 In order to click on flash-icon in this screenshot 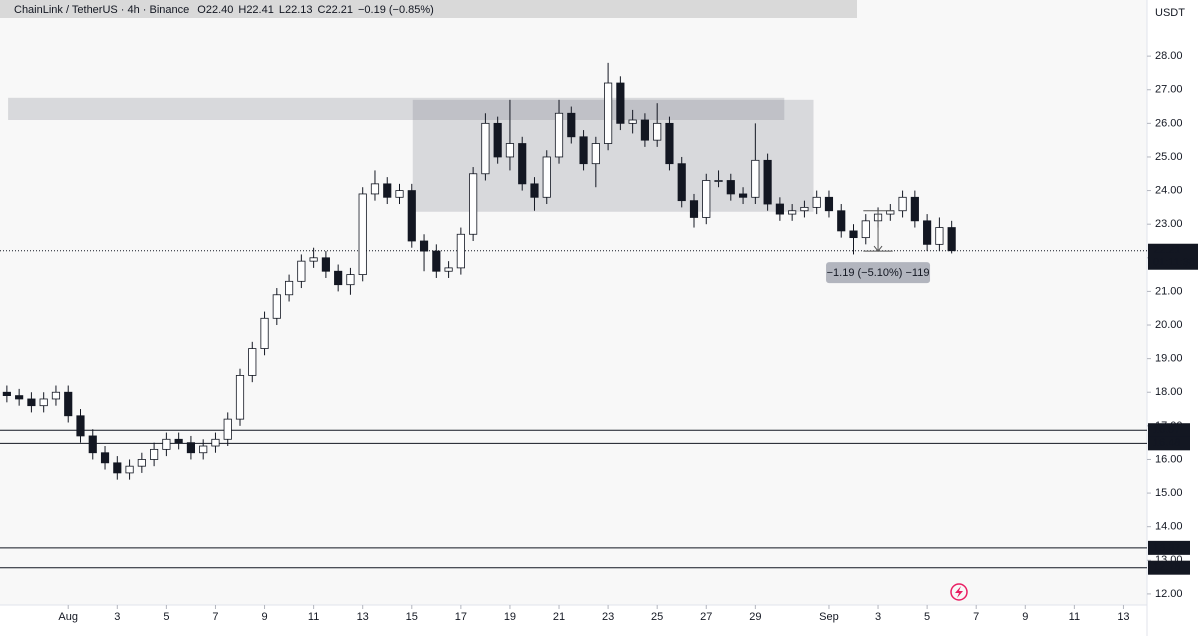, I will do `click(959, 592)`.